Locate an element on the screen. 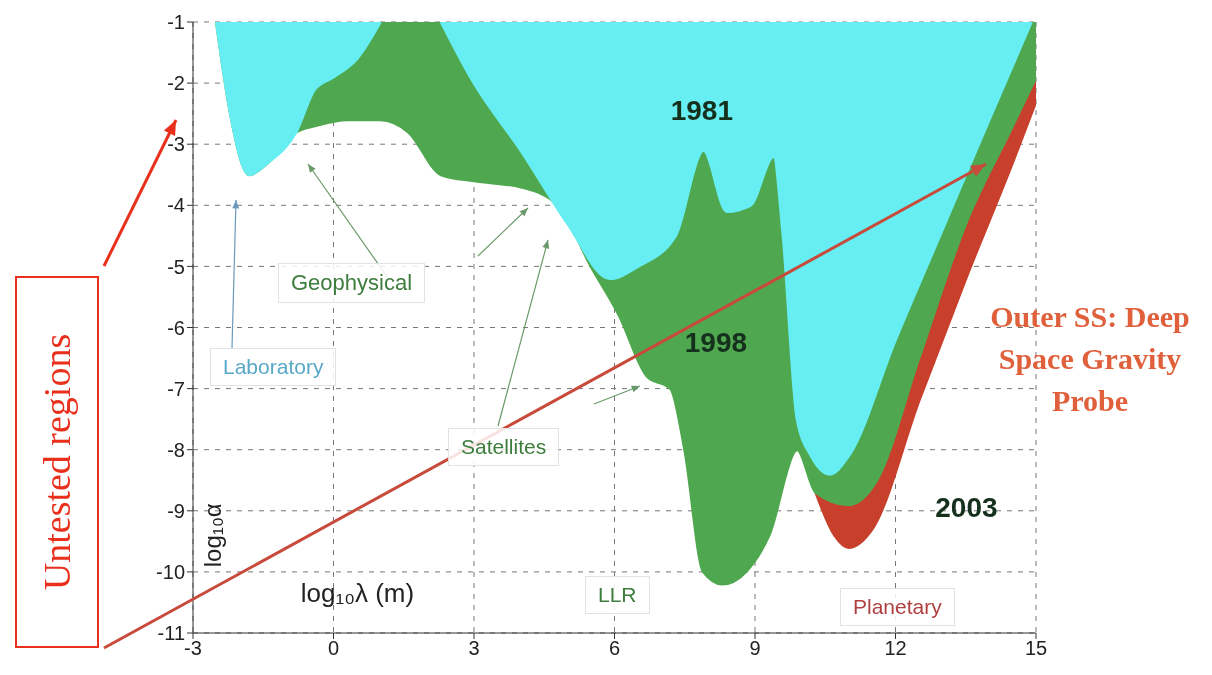 This screenshot has width=1212, height=675. y-tick-label: -5 is located at coordinates (176, 266).